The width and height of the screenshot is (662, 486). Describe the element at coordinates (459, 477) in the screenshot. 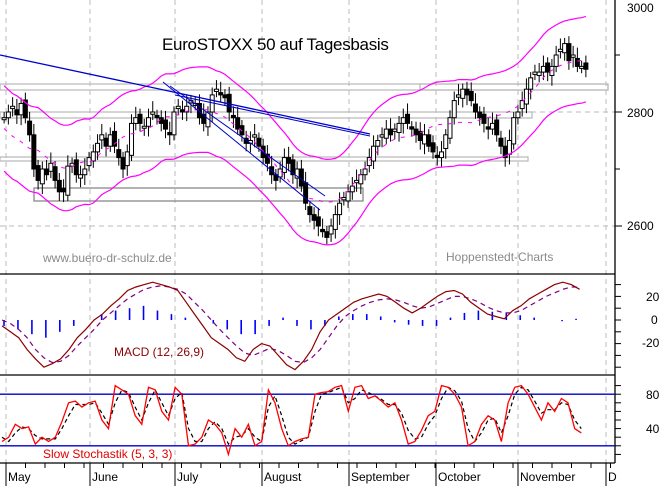

I see `month-october: October` at that location.